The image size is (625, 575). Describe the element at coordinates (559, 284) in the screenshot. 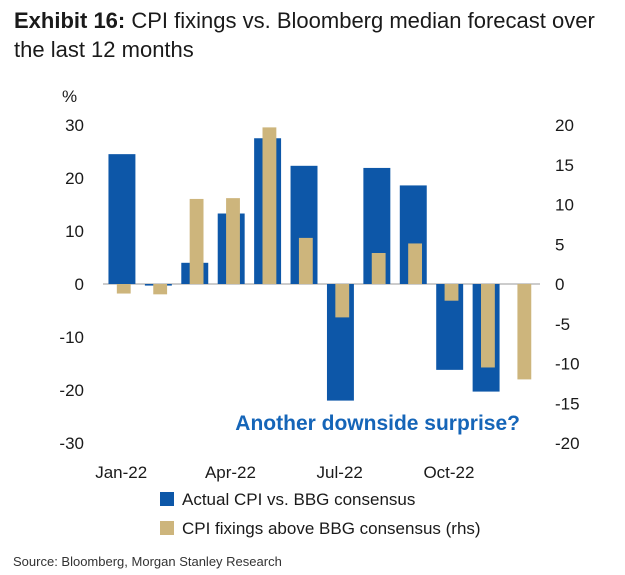

I see `right-tick-label: 0` at that location.